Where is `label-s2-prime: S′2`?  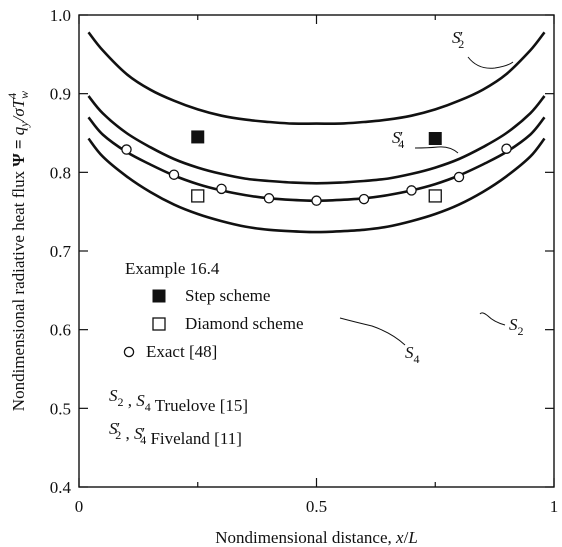
label-s2-prime: S′2 is located at coordinates (458, 39).